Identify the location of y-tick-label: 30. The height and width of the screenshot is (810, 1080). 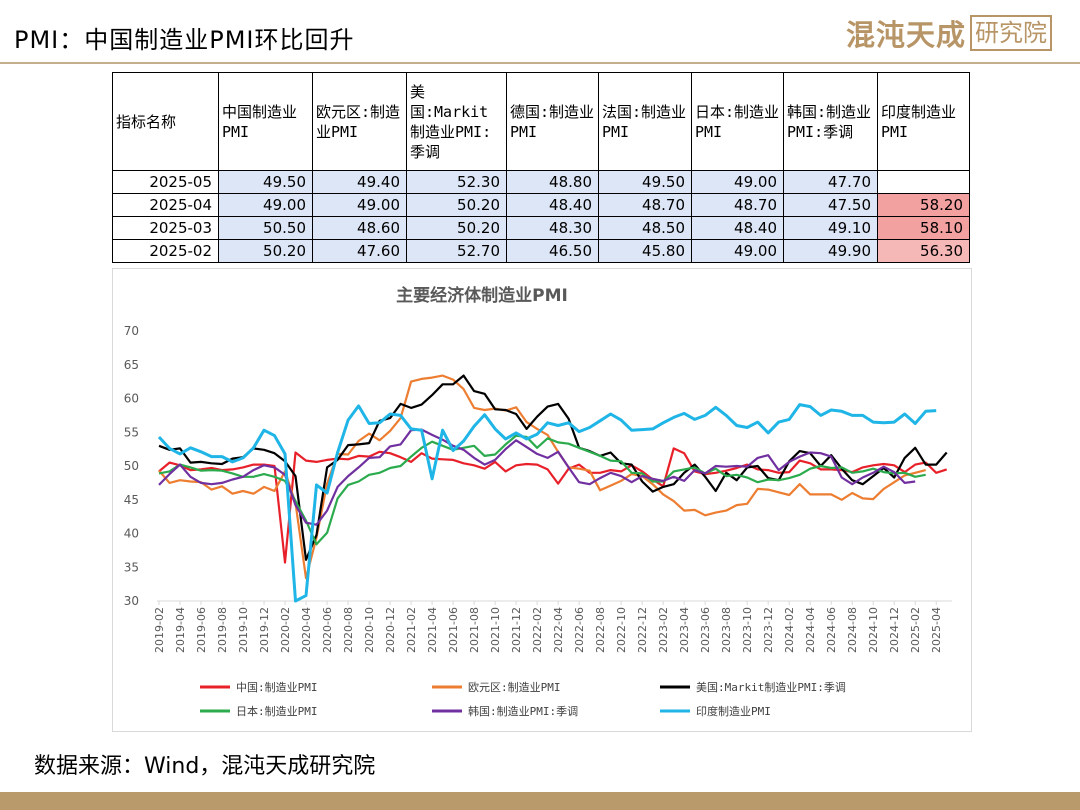
(131, 601).